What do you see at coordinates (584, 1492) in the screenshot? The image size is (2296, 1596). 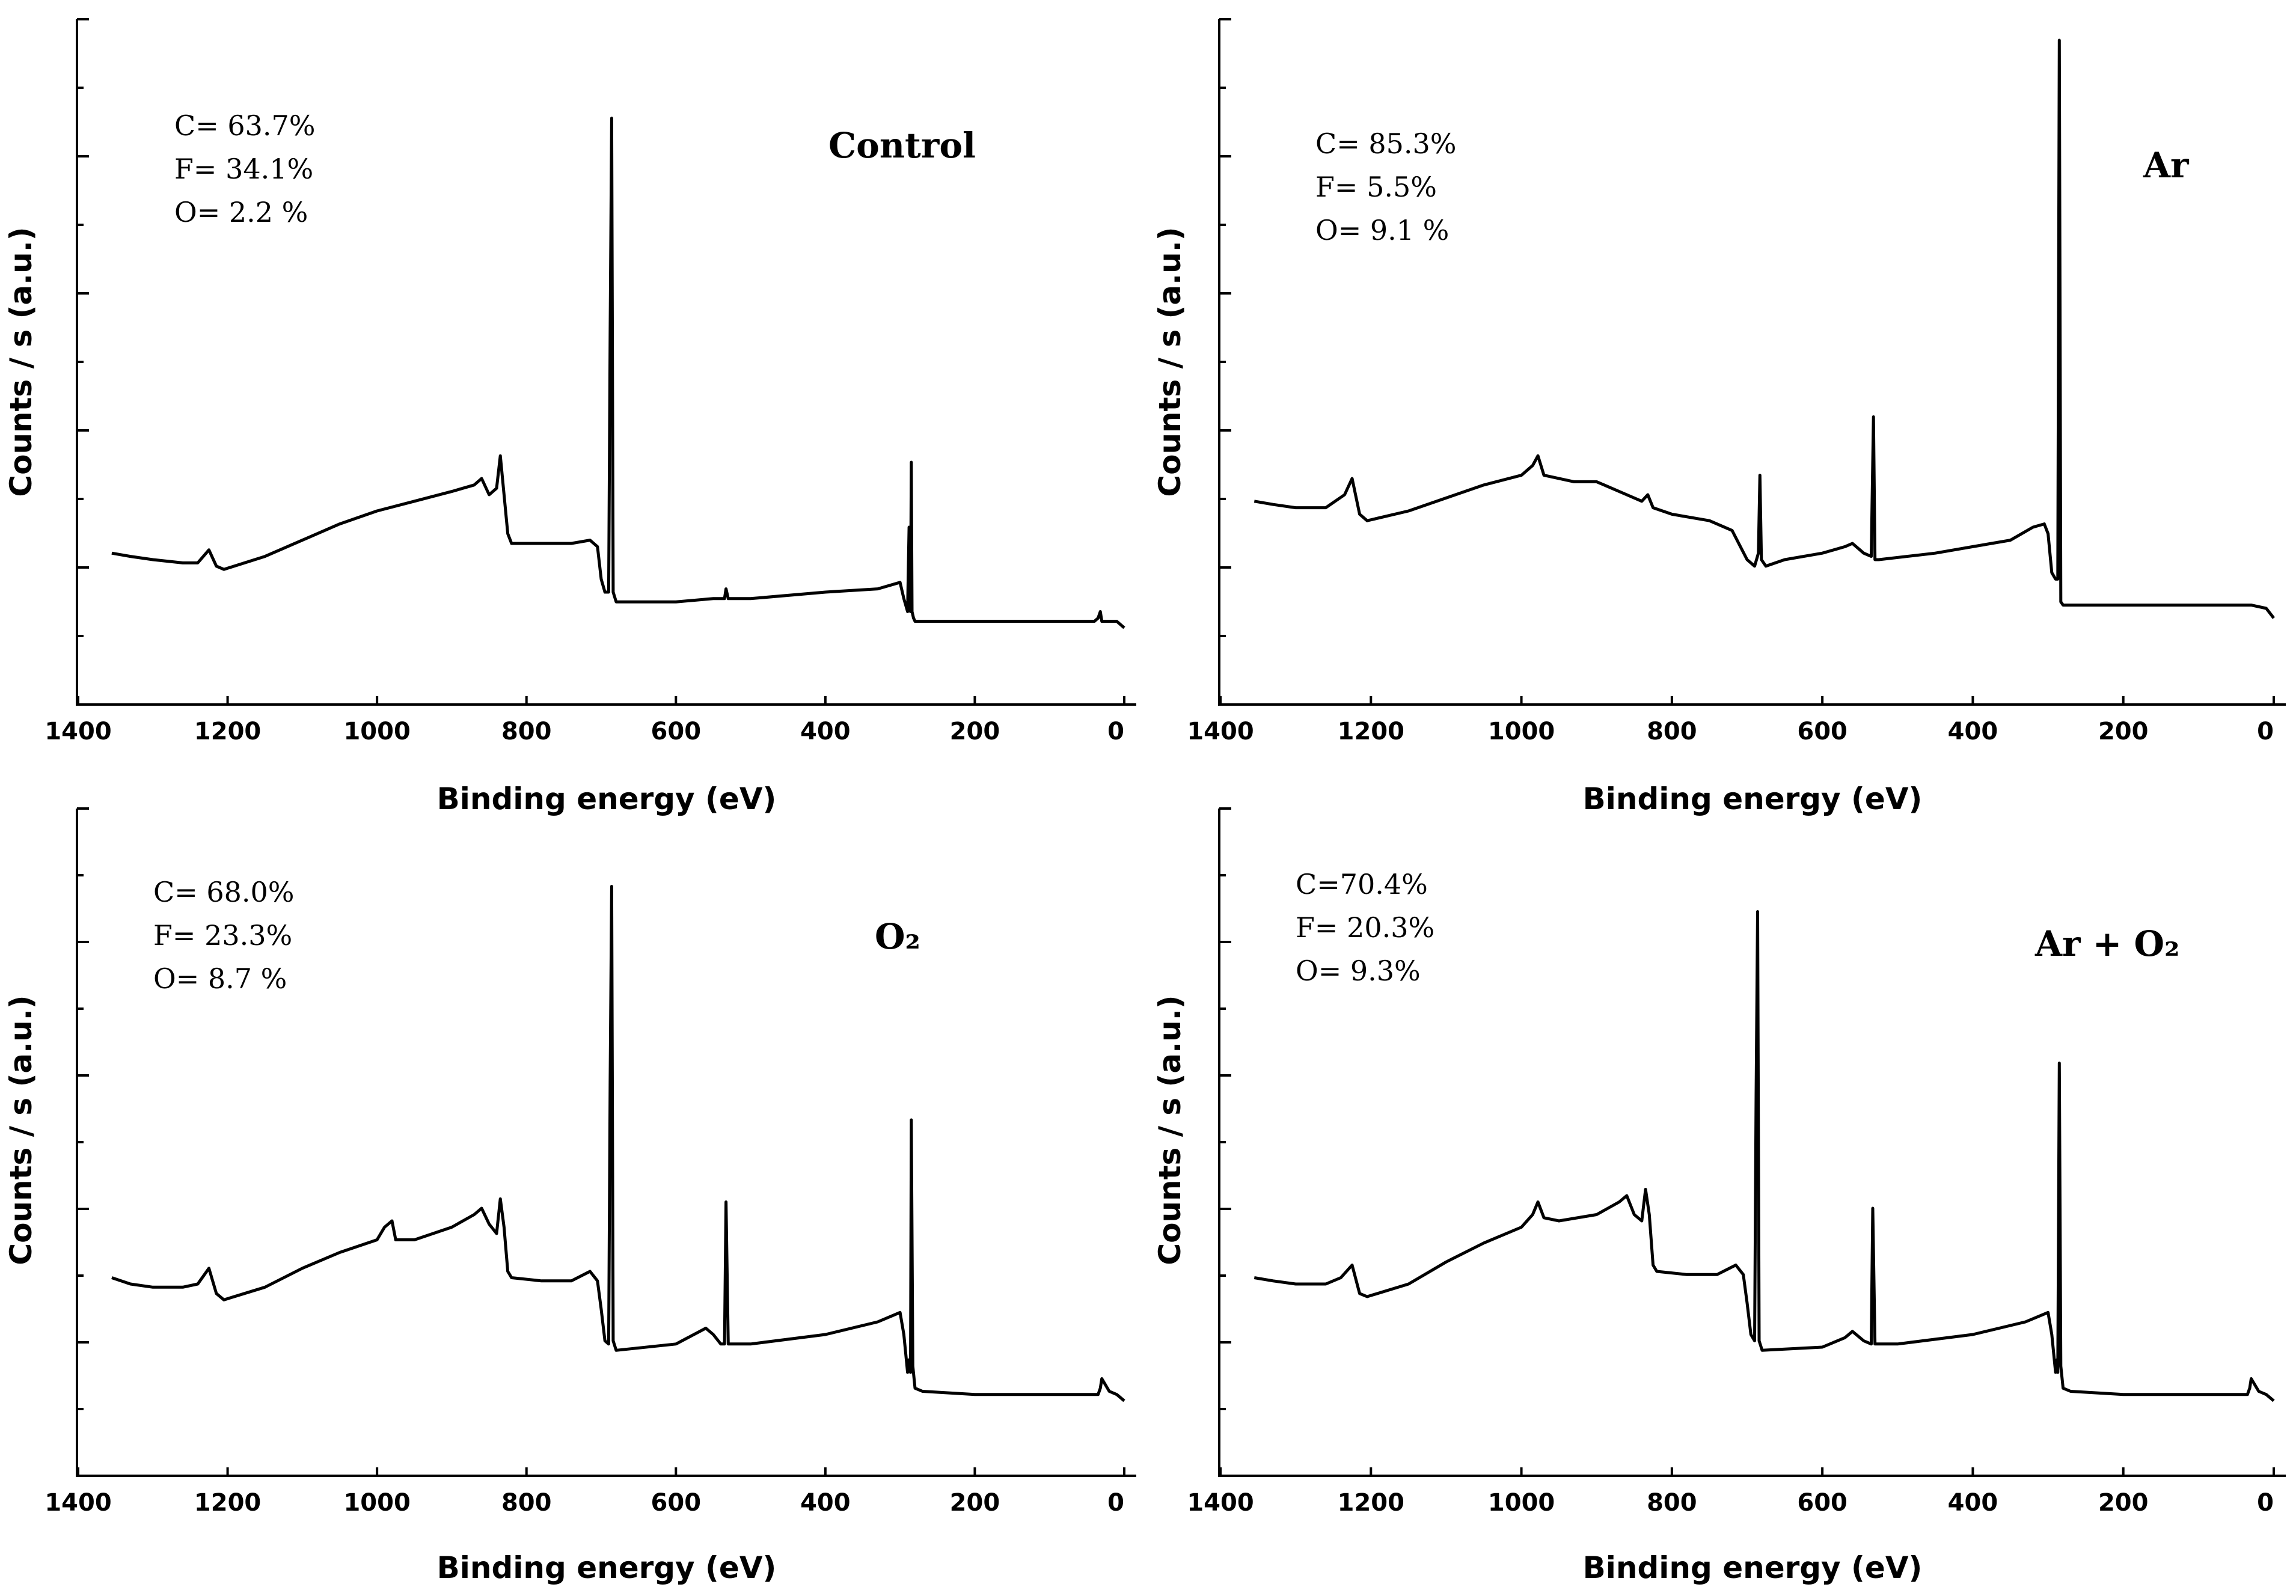 I see `panel-o2-x-ticks: 1400 1200 1000 800 600 400 200 0` at bounding box center [584, 1492].